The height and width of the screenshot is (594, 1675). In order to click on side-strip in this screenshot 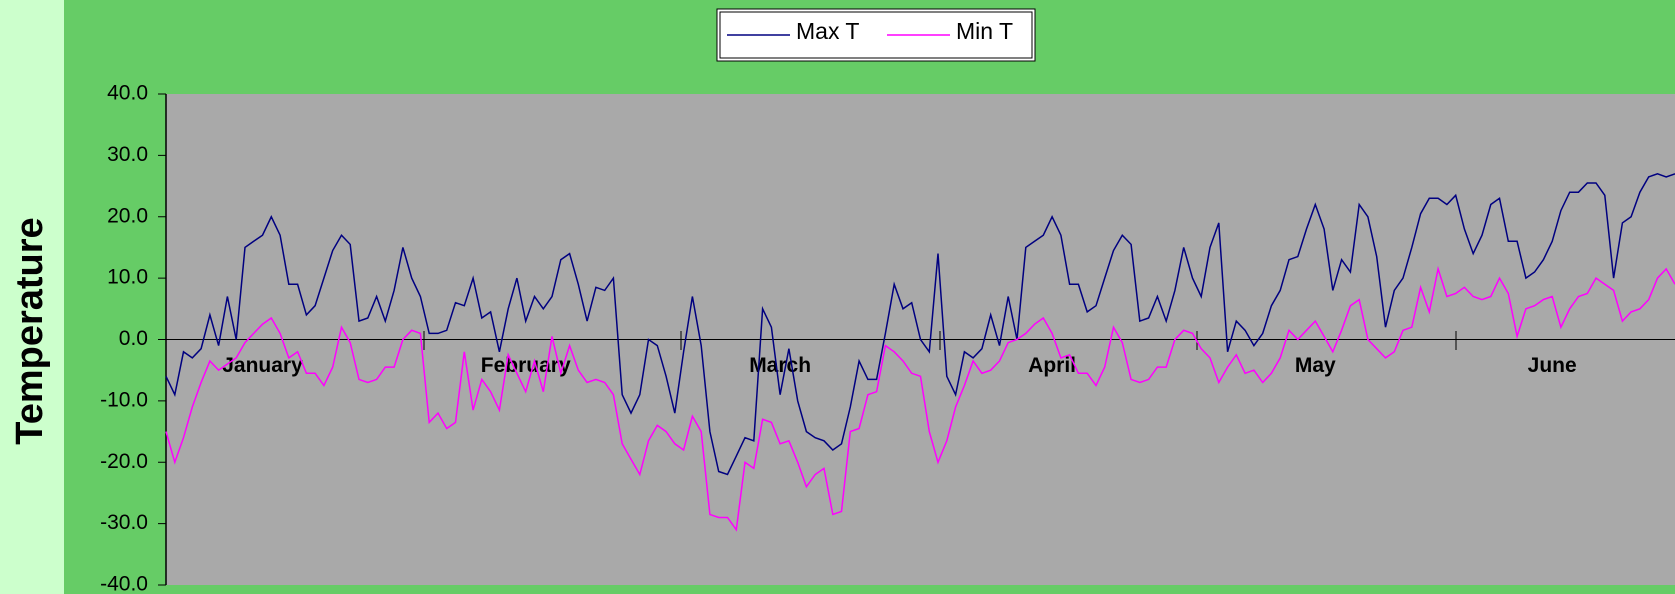, I will do `click(32, 297)`.